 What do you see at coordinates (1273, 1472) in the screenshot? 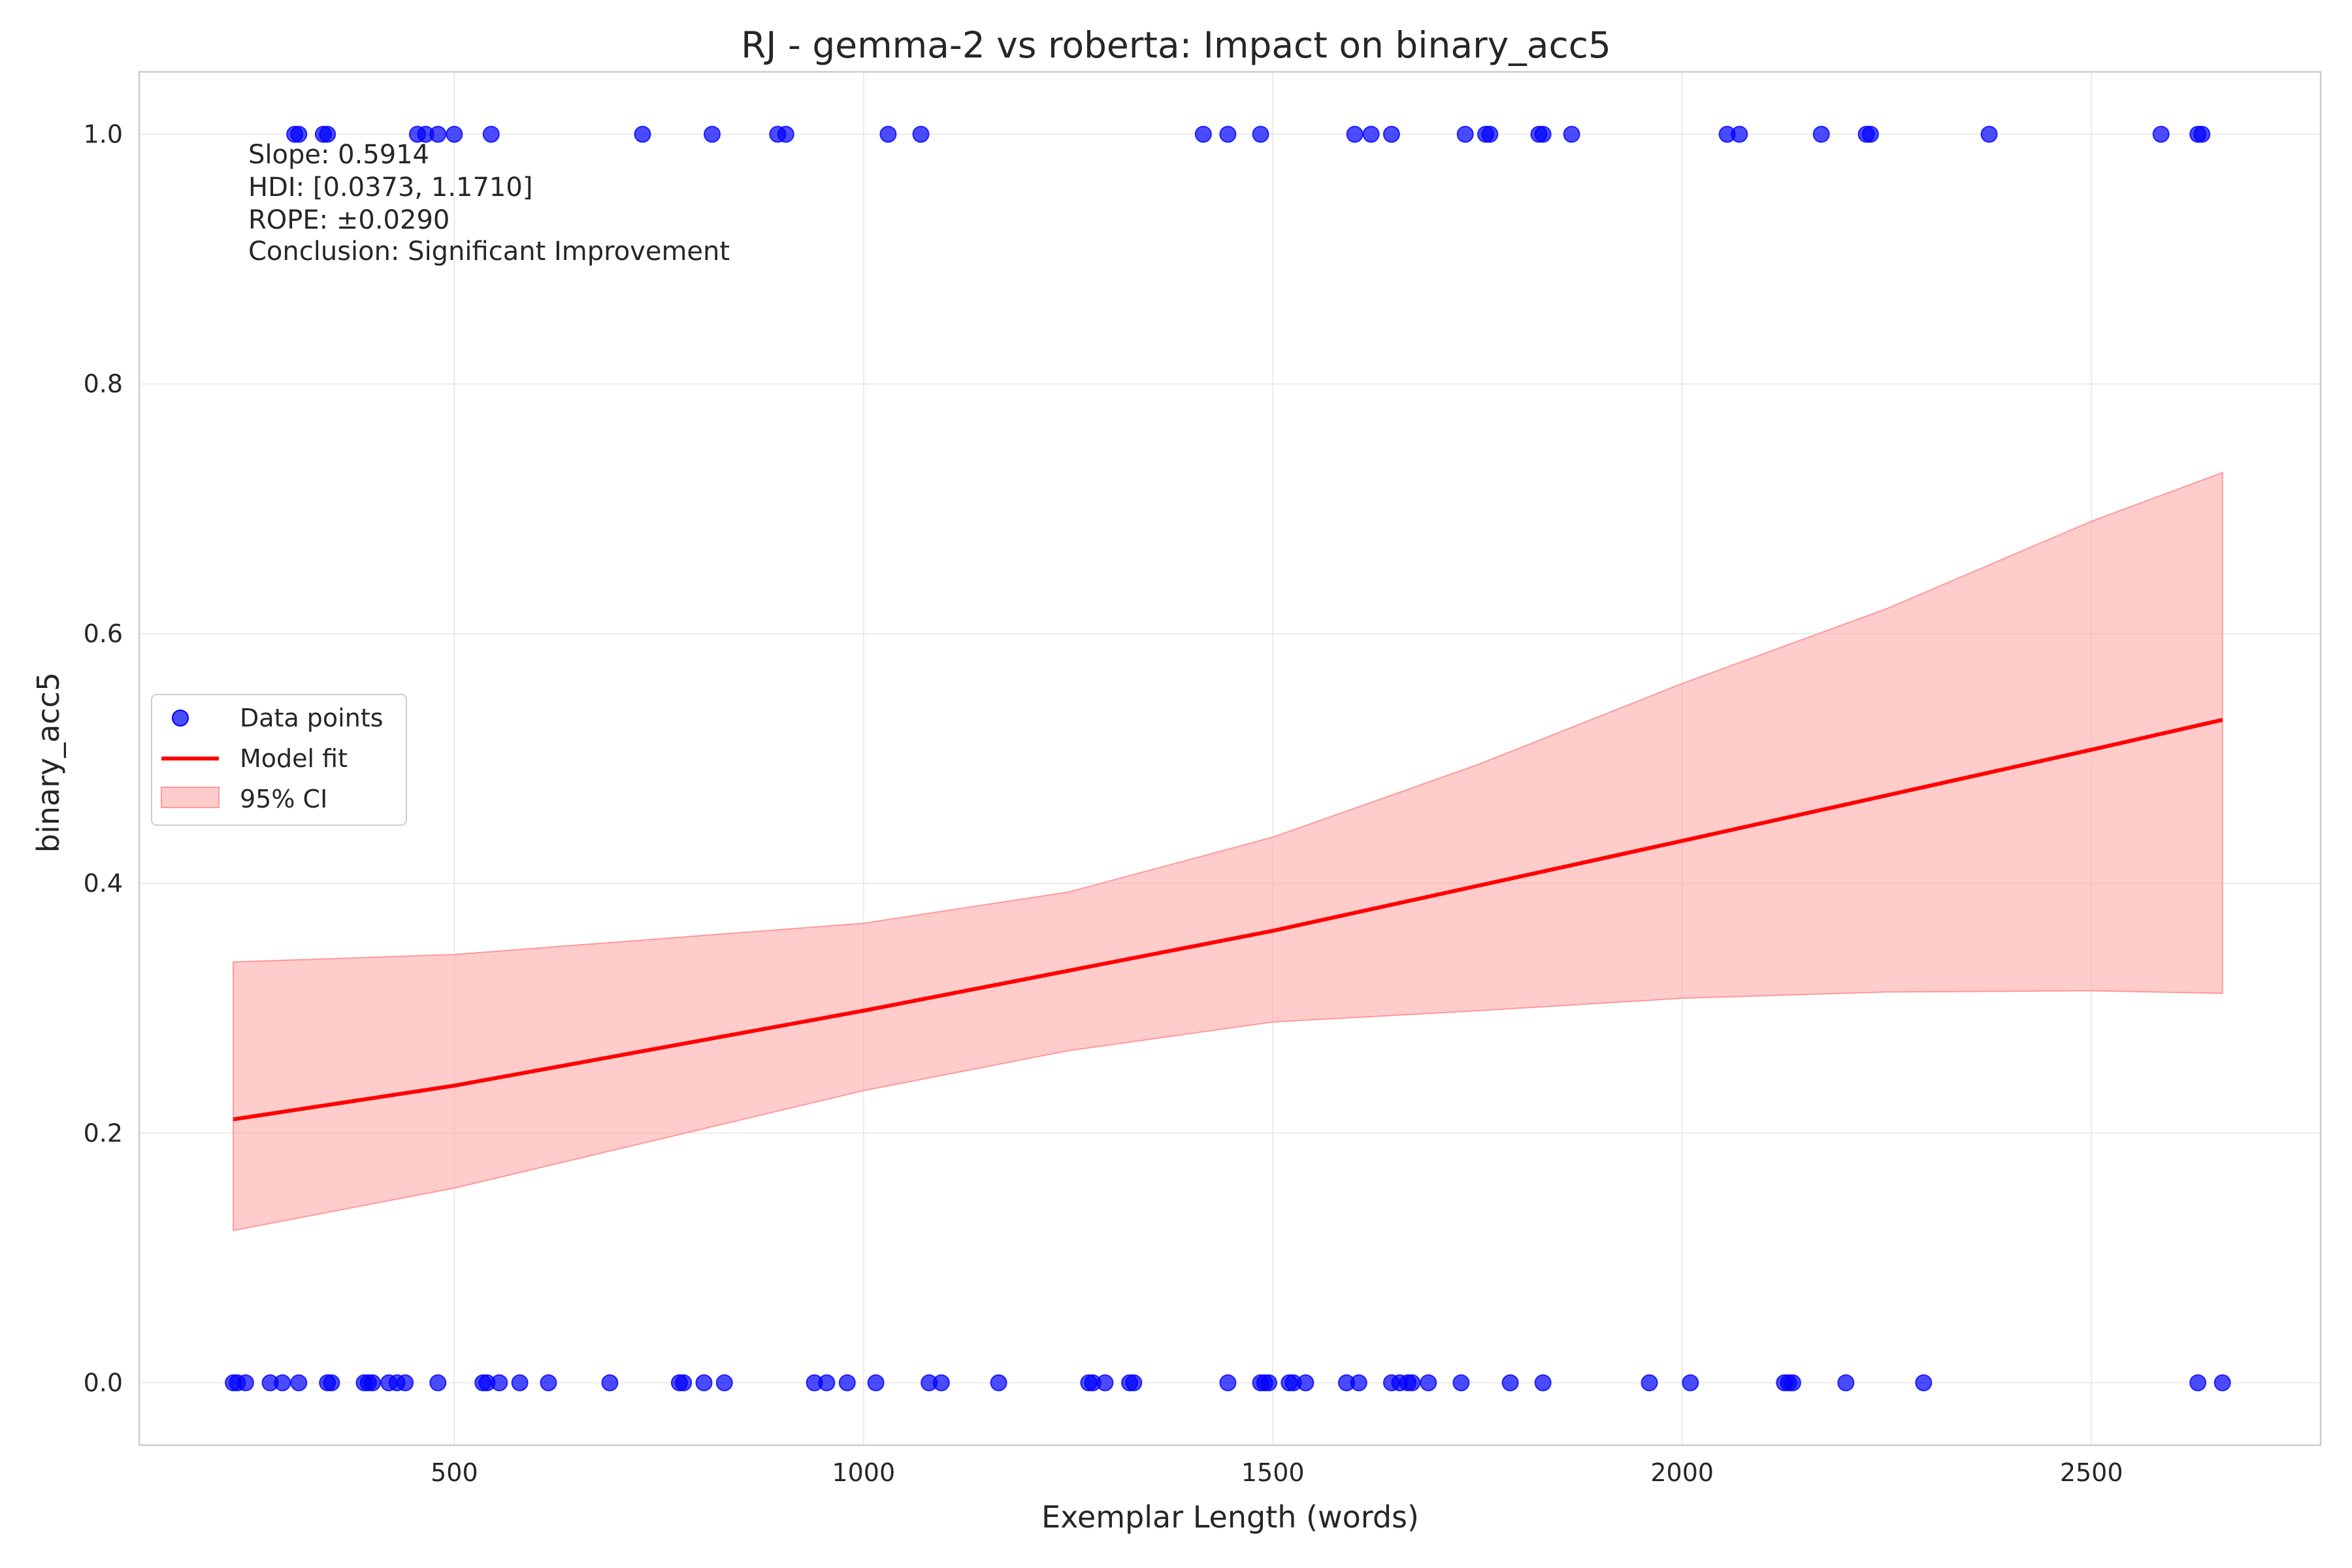
I see `x-tick-label: 1500` at bounding box center [1273, 1472].